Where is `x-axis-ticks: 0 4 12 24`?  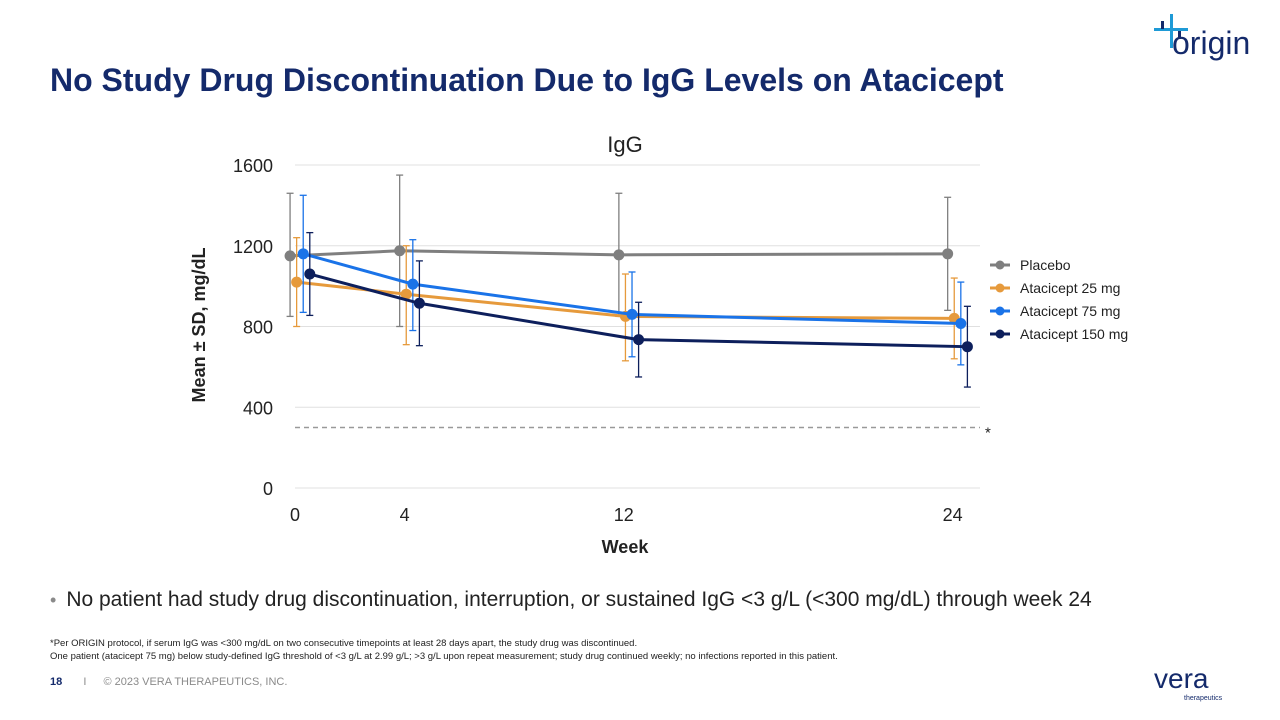 x-axis-ticks: 0 4 12 24 is located at coordinates (626, 515).